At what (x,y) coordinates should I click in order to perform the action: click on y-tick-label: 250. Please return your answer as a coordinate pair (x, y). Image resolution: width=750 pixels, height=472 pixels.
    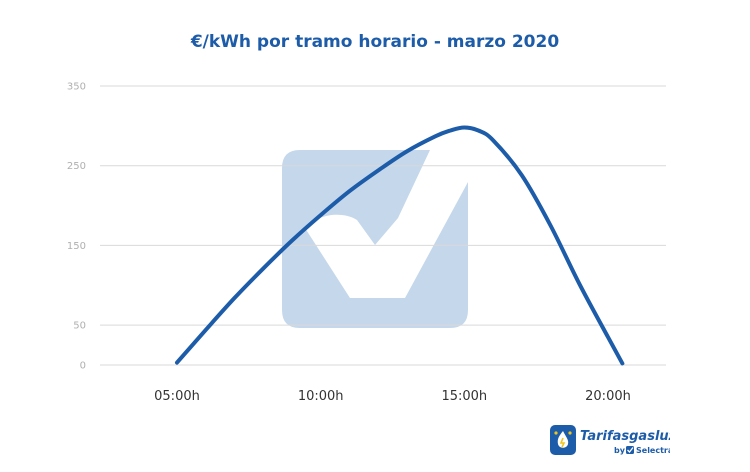
    Looking at the image, I should click on (76, 166).